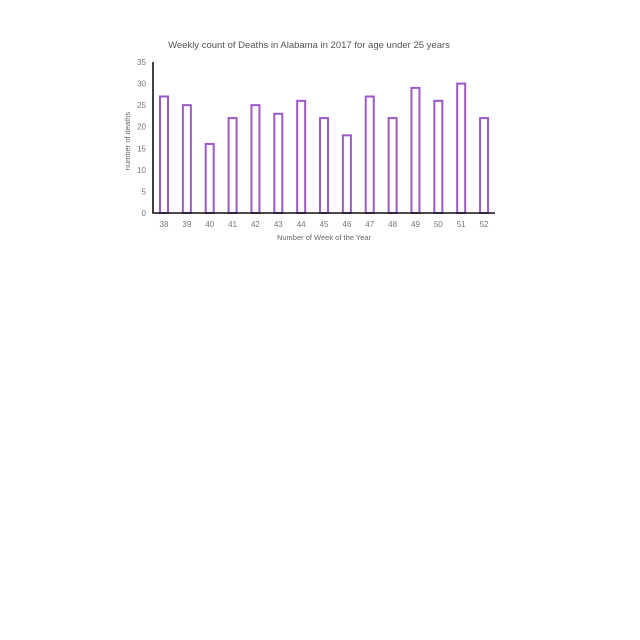 The image size is (640, 640). What do you see at coordinates (415, 224) in the screenshot?
I see `x-tick-label: 49` at bounding box center [415, 224].